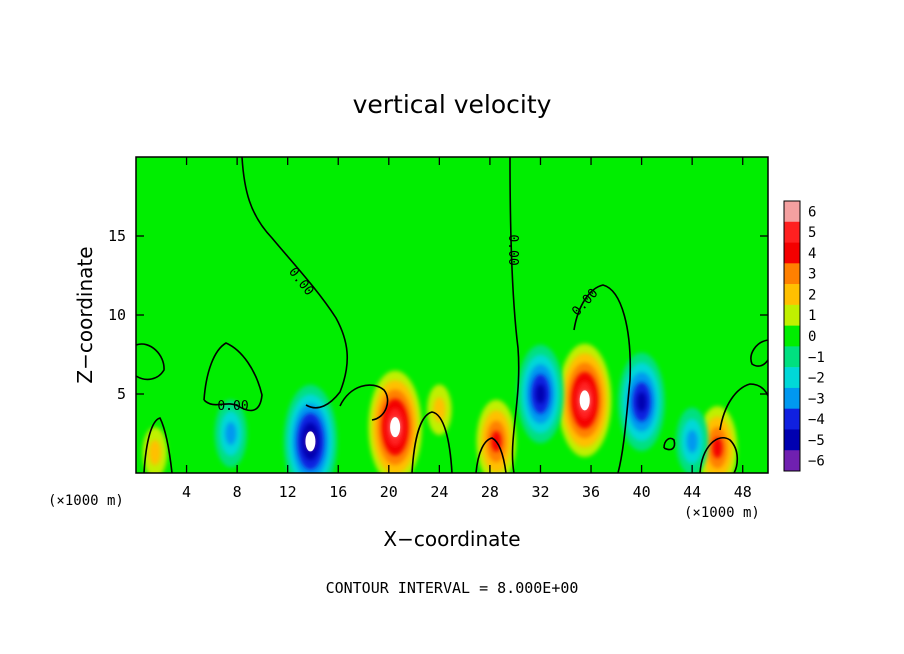  What do you see at coordinates (812, 254) in the screenshot?
I see `color-scale-label: 4` at bounding box center [812, 254].